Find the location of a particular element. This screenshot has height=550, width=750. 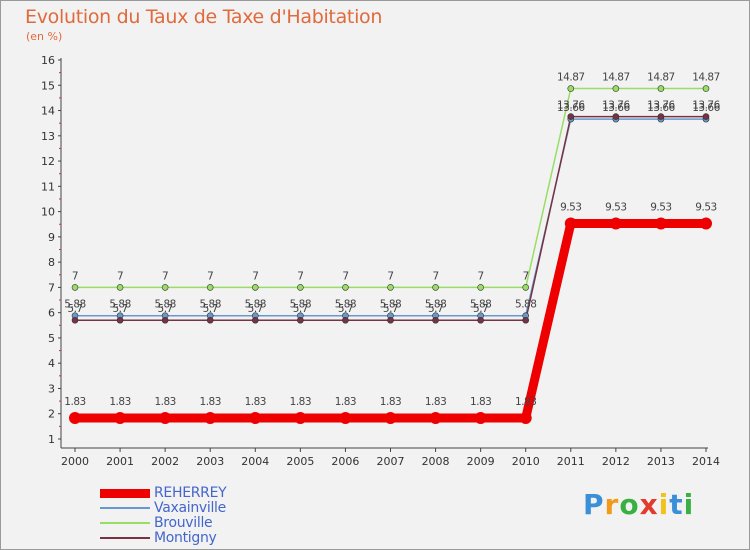

y-tick-label: 3 is located at coordinates (51, 388).